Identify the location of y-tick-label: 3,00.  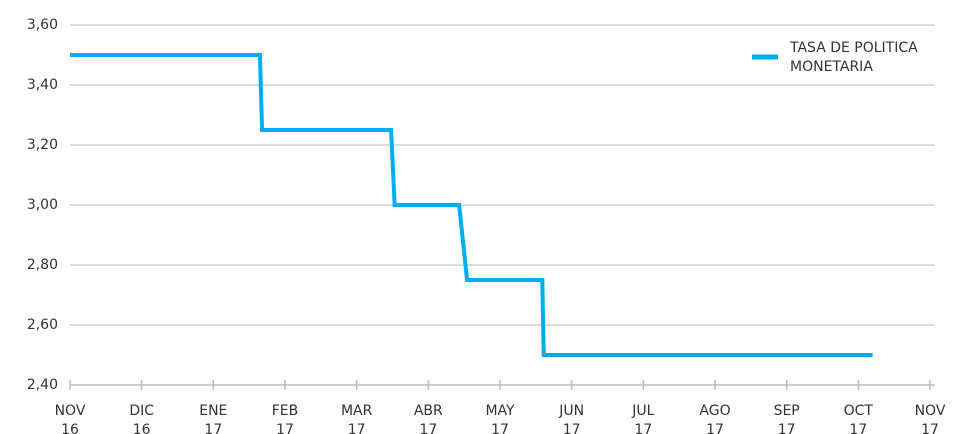
(42, 205).